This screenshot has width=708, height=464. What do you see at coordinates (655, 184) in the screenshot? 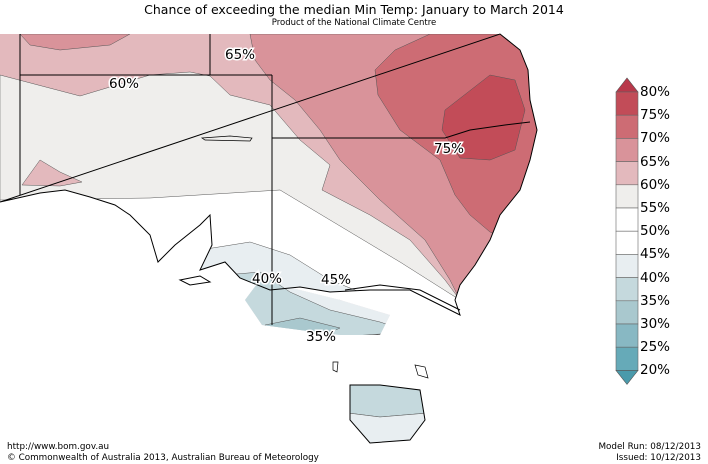
I see `legend-label: 60%` at bounding box center [655, 184].